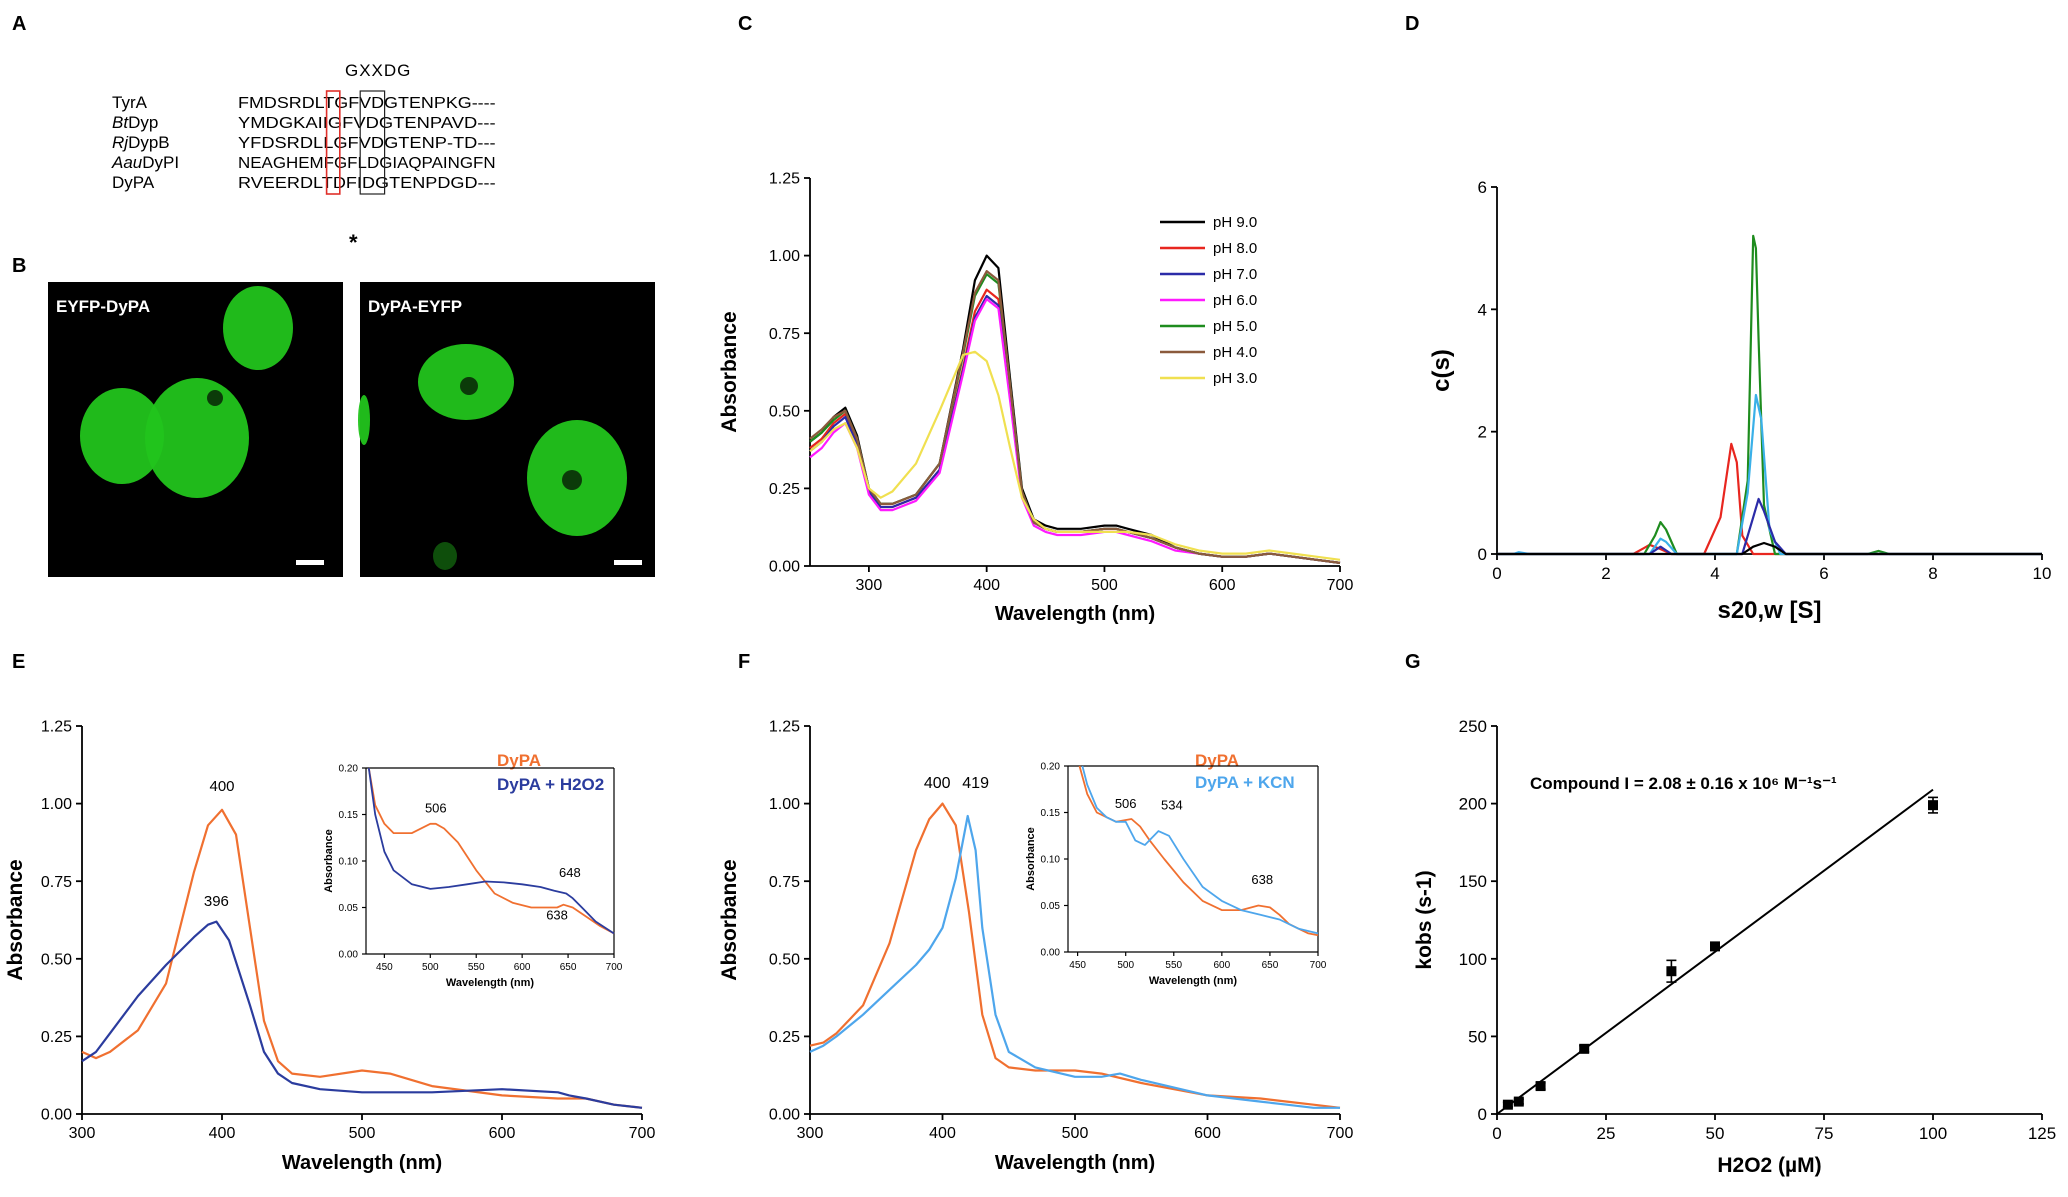 This screenshot has width=2068, height=1197. I want to click on x-tick-label: 450, so click(384, 967).